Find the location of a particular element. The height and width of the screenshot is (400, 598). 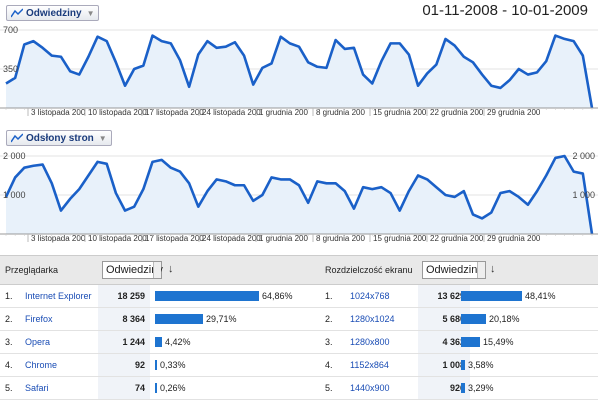

table-row: 4. Chrome 92 0,33% is located at coordinates (160, 365).